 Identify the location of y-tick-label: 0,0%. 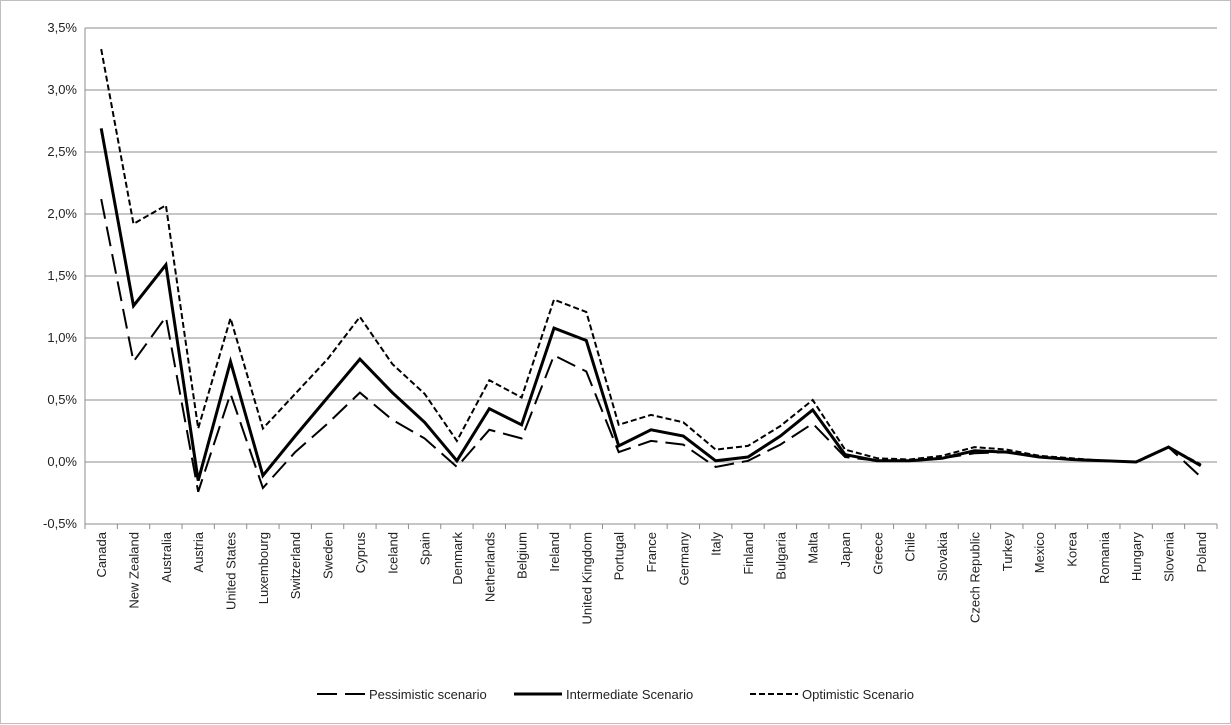
(62, 461).